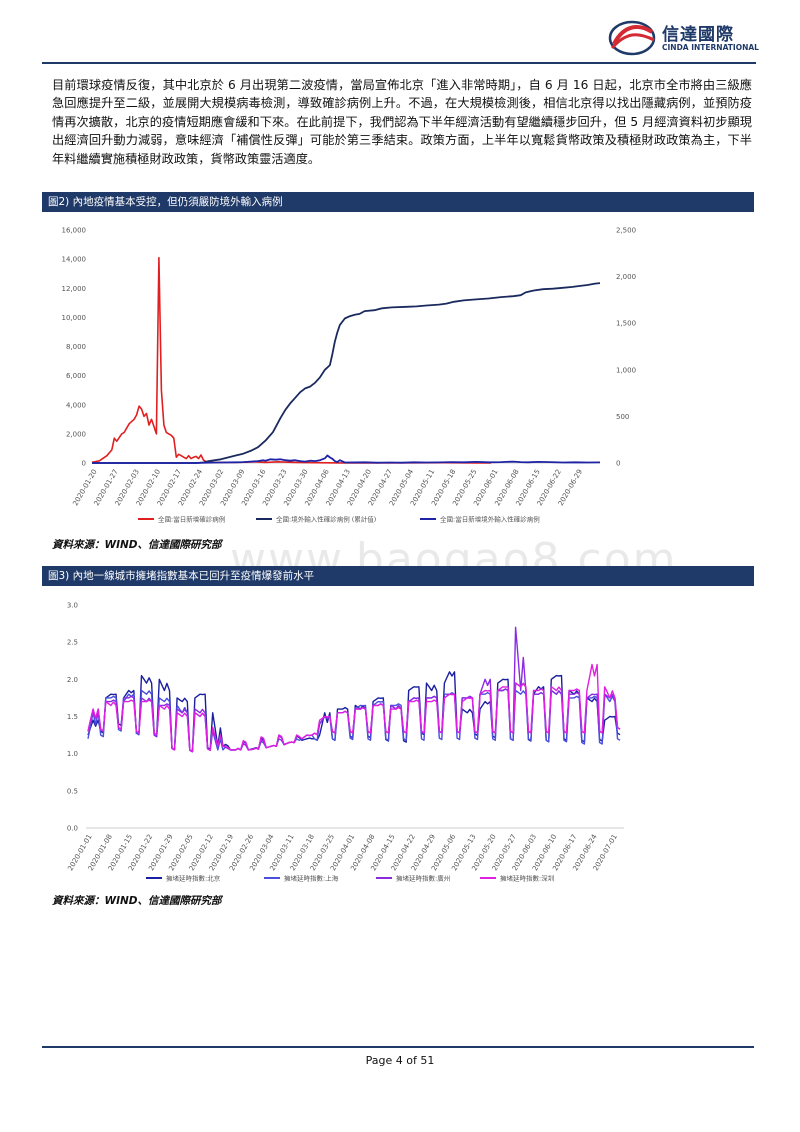  Describe the element at coordinates (326, 519) in the screenshot. I see `legend-label: 全國:境外輸入性確診病例 (累計值)` at that location.